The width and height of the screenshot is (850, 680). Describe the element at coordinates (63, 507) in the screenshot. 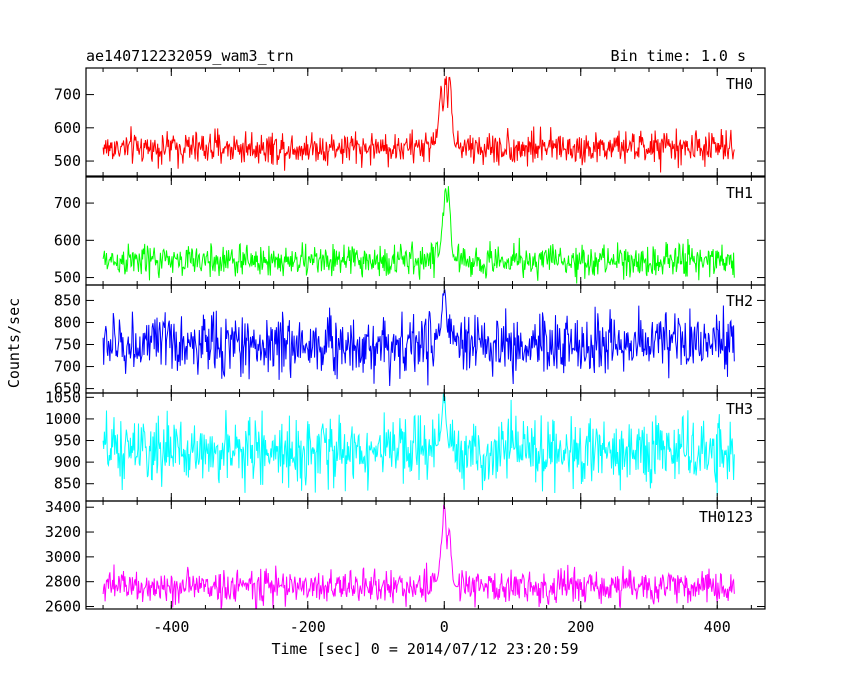

I see `y-tick-label: 3400` at that location.